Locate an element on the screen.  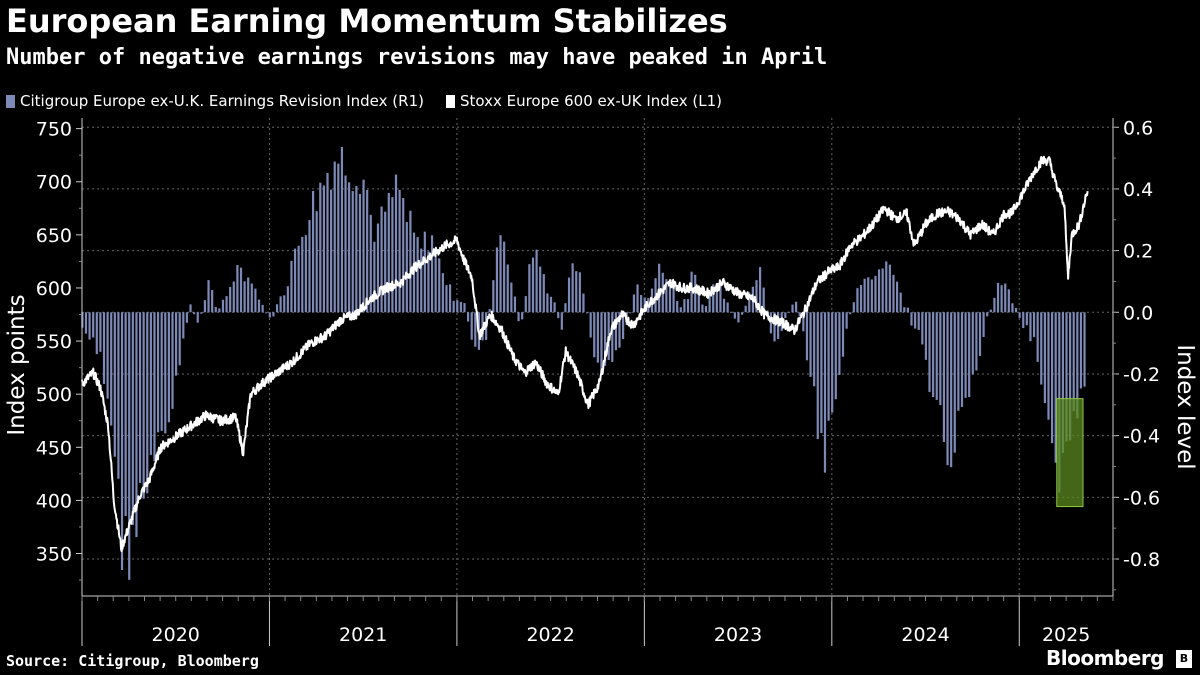
right-axis-title: Index level is located at coordinates (1185, 406).